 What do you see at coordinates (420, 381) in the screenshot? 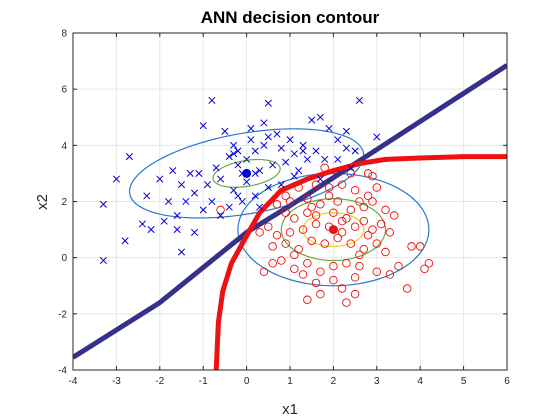
I see `x-tick-label: 4` at bounding box center [420, 381].